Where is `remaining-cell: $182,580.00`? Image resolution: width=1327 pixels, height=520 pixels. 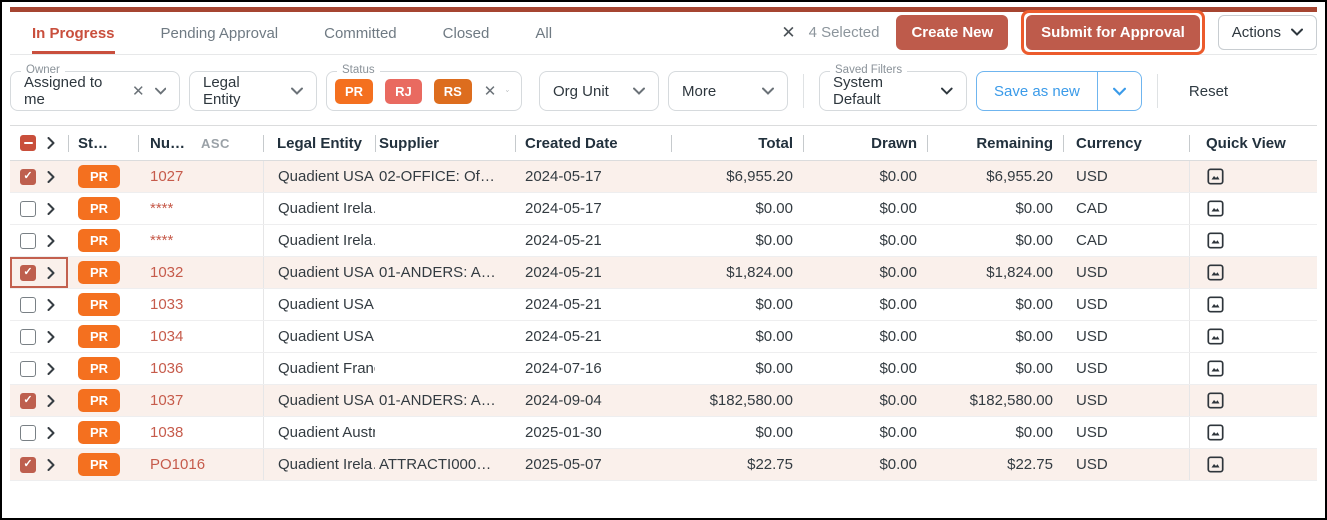 remaining-cell: $182,580.00 is located at coordinates (1011, 400).